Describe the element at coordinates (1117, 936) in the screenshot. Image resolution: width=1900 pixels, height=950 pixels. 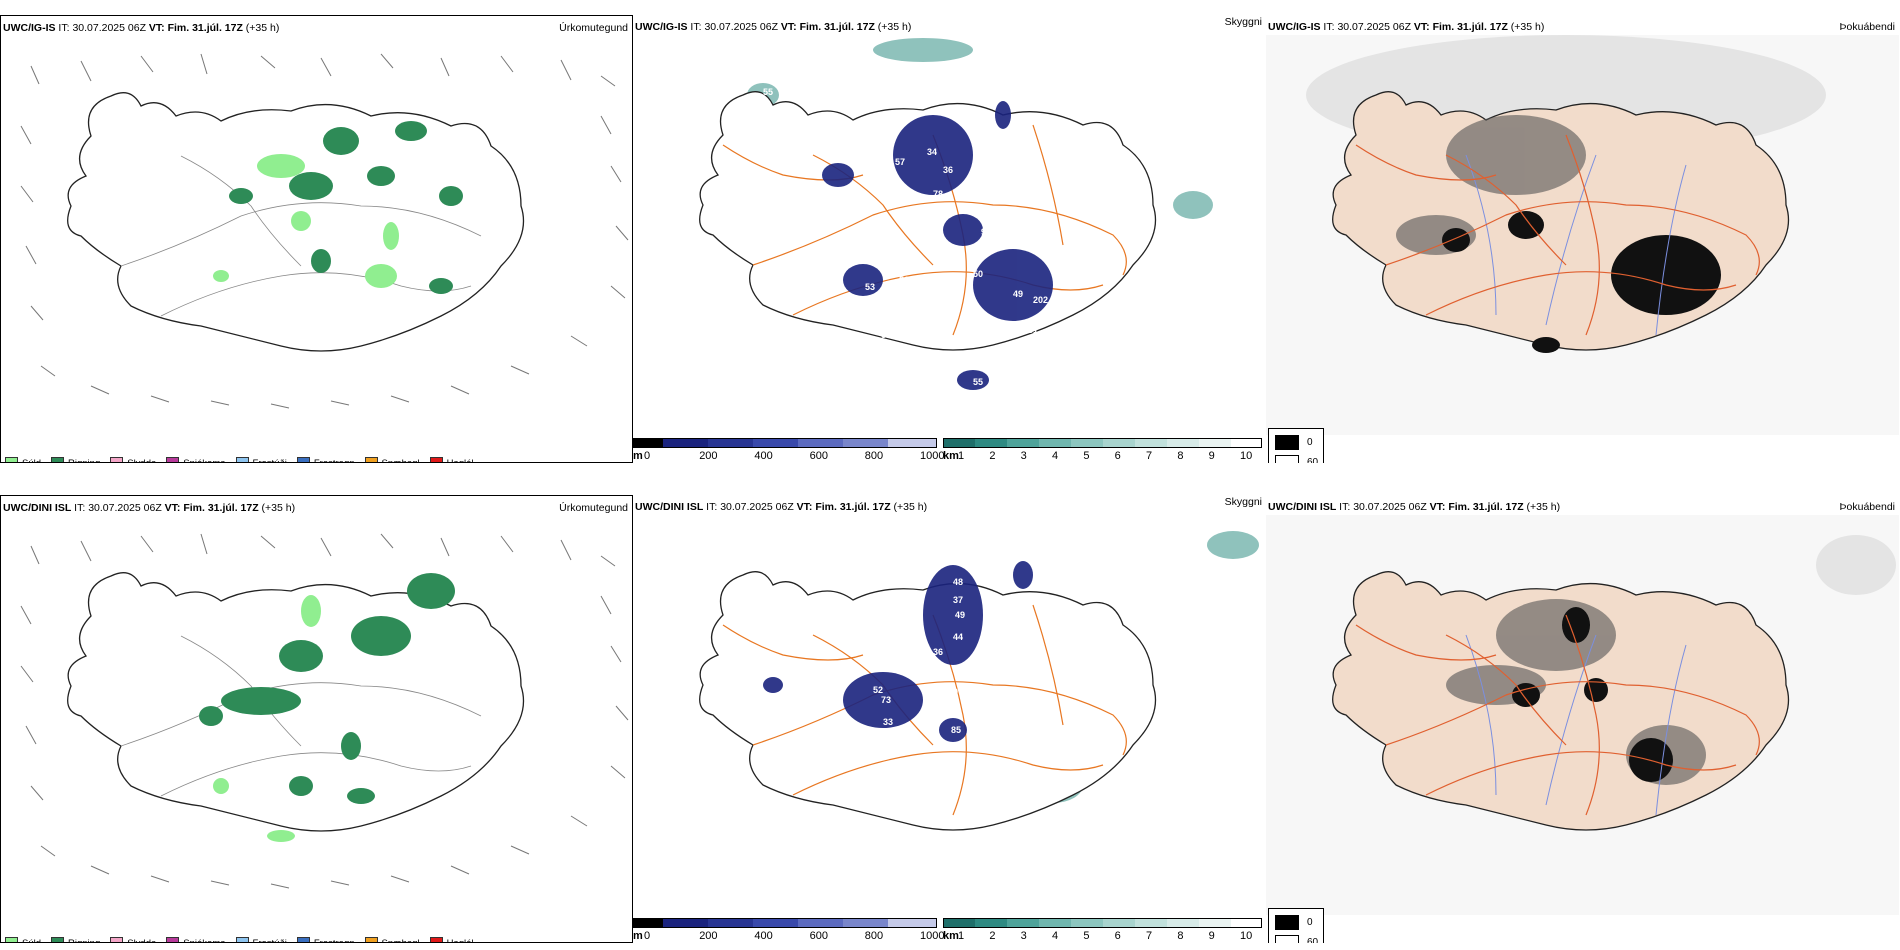
I see `colorbar-tick: 6` at that location.